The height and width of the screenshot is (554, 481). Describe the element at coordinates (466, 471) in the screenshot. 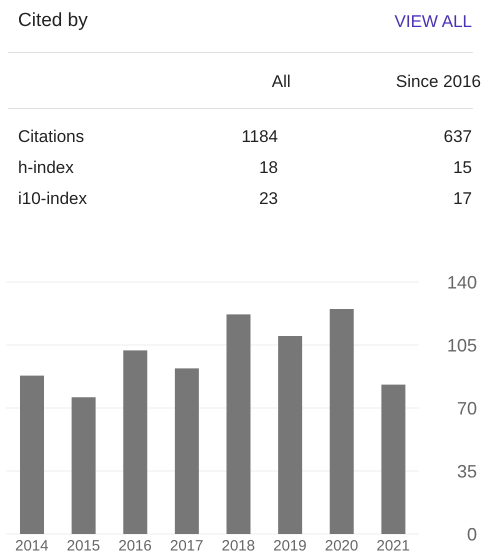

I see `y-tick-label: 35` at that location.